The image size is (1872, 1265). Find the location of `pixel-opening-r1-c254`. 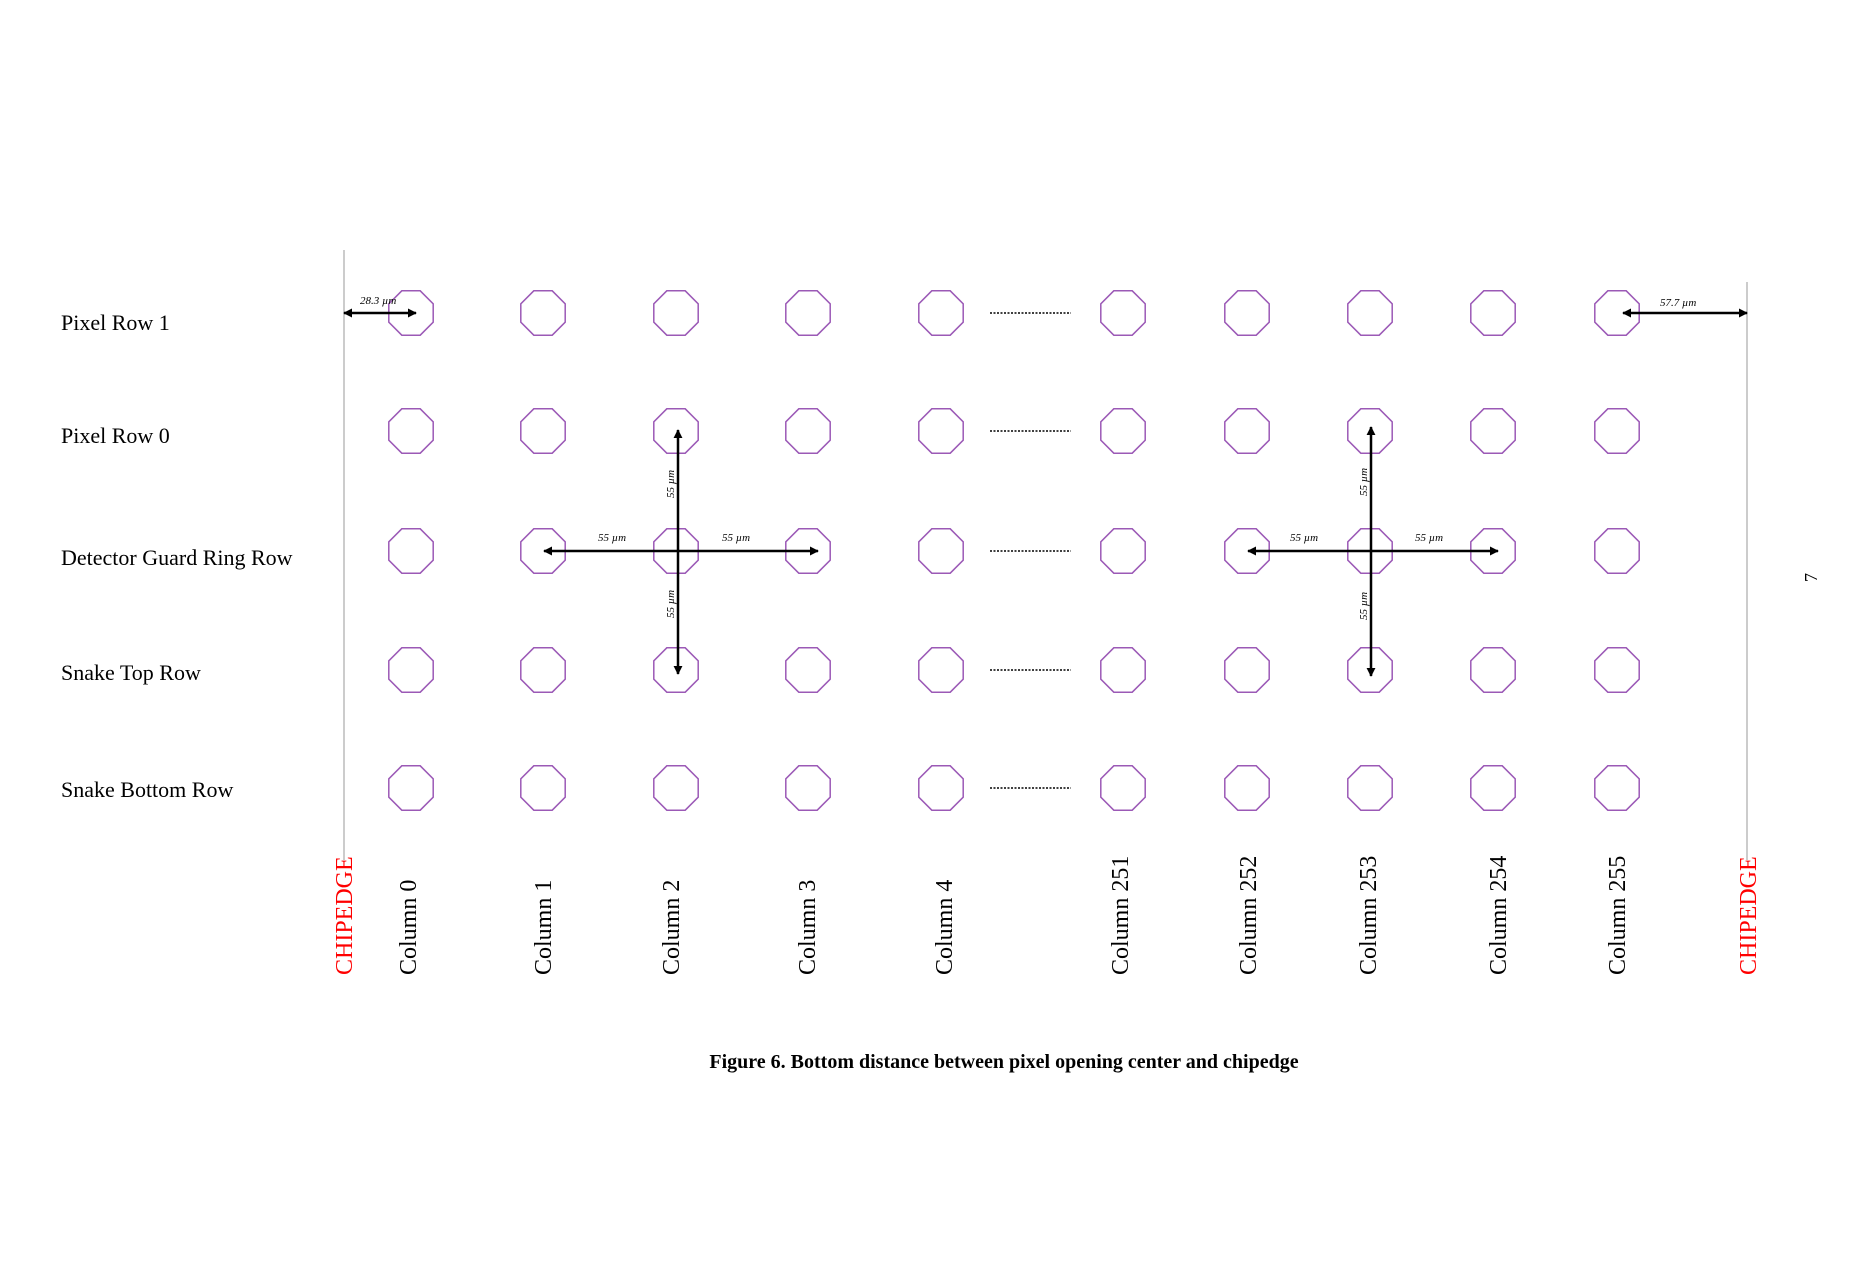

pixel-opening-r1-c254 is located at coordinates (1493, 431).